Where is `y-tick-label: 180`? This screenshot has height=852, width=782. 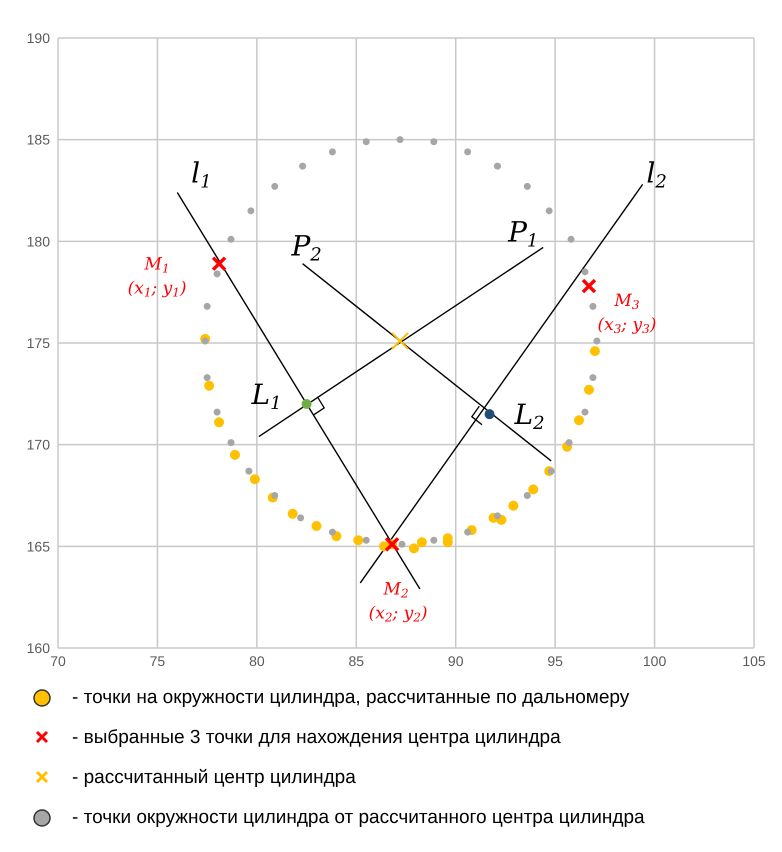
y-tick-label: 180 is located at coordinates (38, 241).